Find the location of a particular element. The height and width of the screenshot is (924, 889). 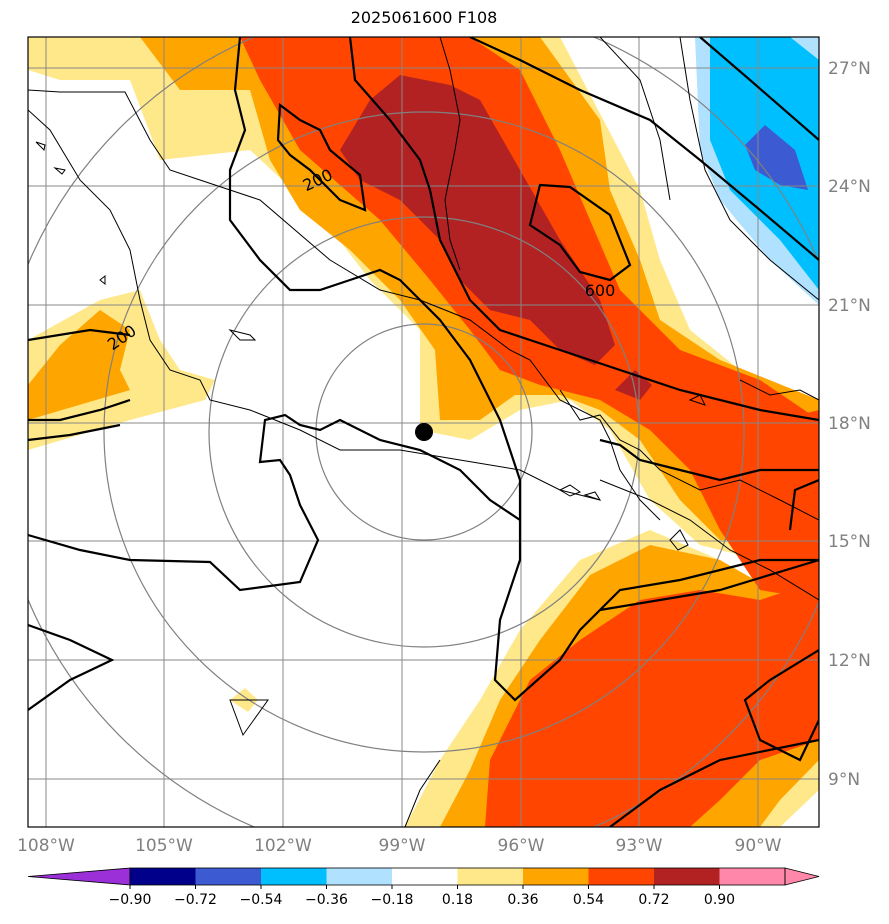

lat-label: 15°N is located at coordinates (849, 542).